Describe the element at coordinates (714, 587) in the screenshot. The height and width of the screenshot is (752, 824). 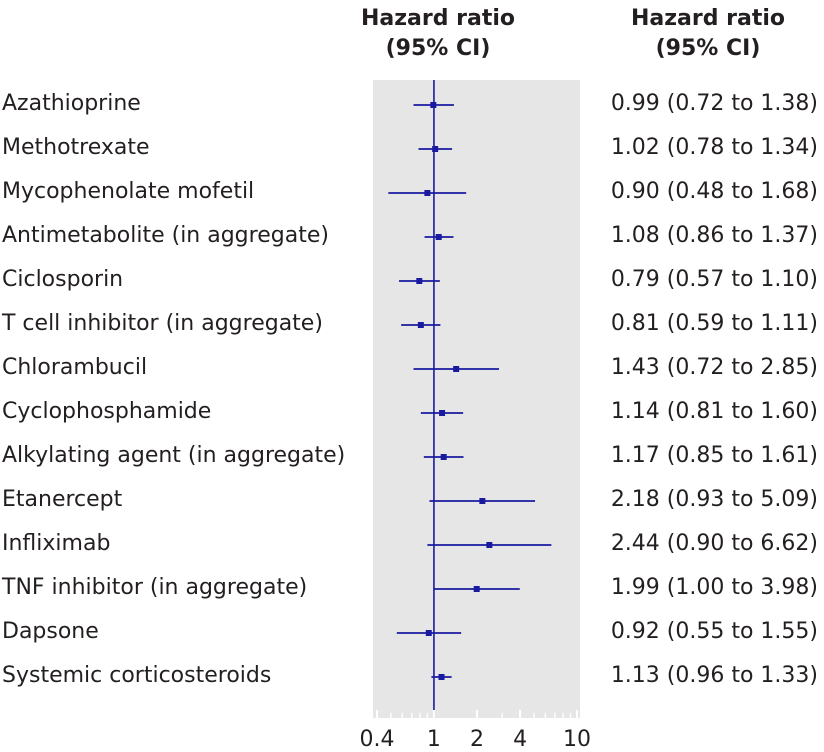
I see `row-ci-value: 1.99 (1.00 to 3.98)` at that location.